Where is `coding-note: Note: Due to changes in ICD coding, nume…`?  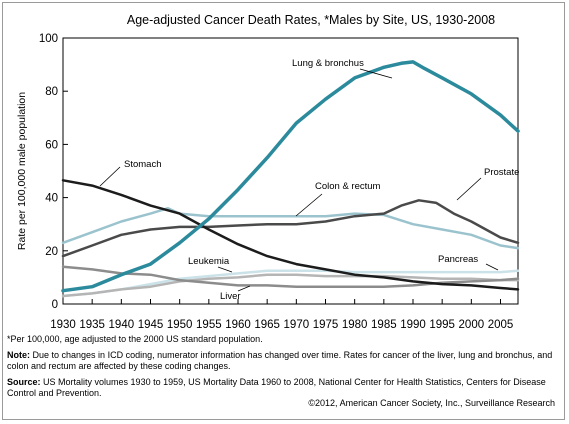 coding-note: Note: Due to changes in ICD coding, nume… is located at coordinates (282, 361).